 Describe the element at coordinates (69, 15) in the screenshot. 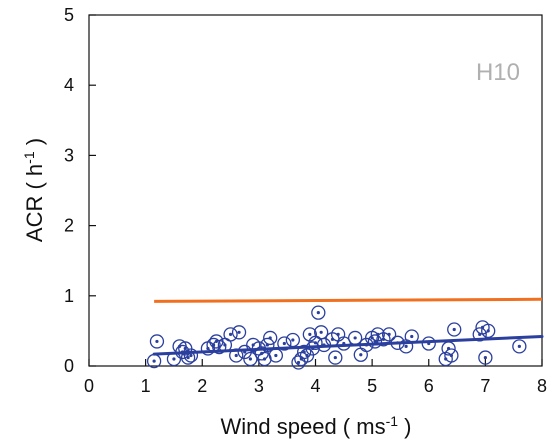

I see `y-tick-label-5: 5` at that location.